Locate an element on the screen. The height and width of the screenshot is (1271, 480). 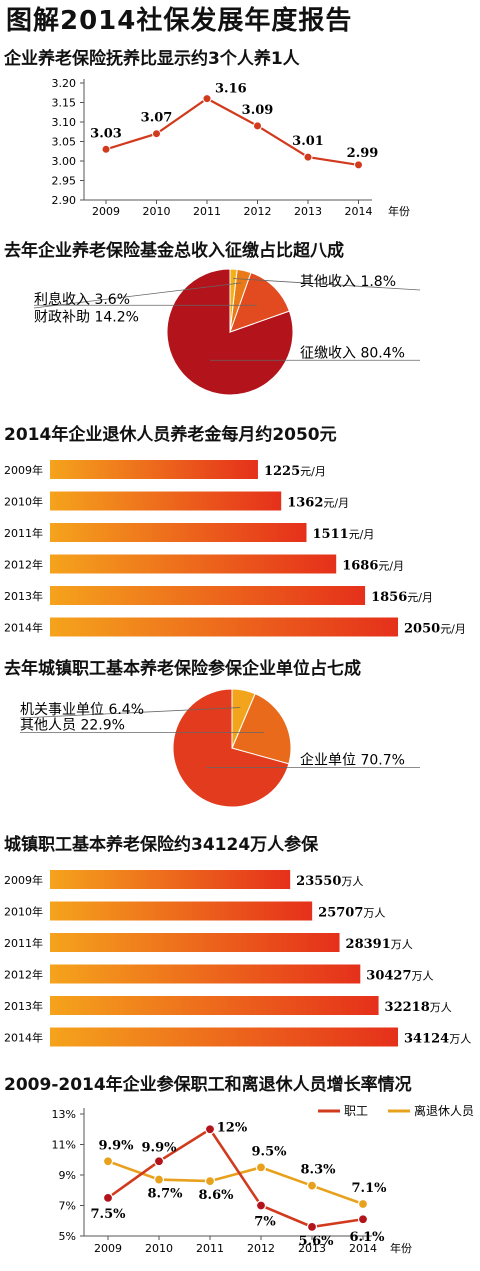
retiree-data-label: 9.5% is located at coordinates (270, 1151).